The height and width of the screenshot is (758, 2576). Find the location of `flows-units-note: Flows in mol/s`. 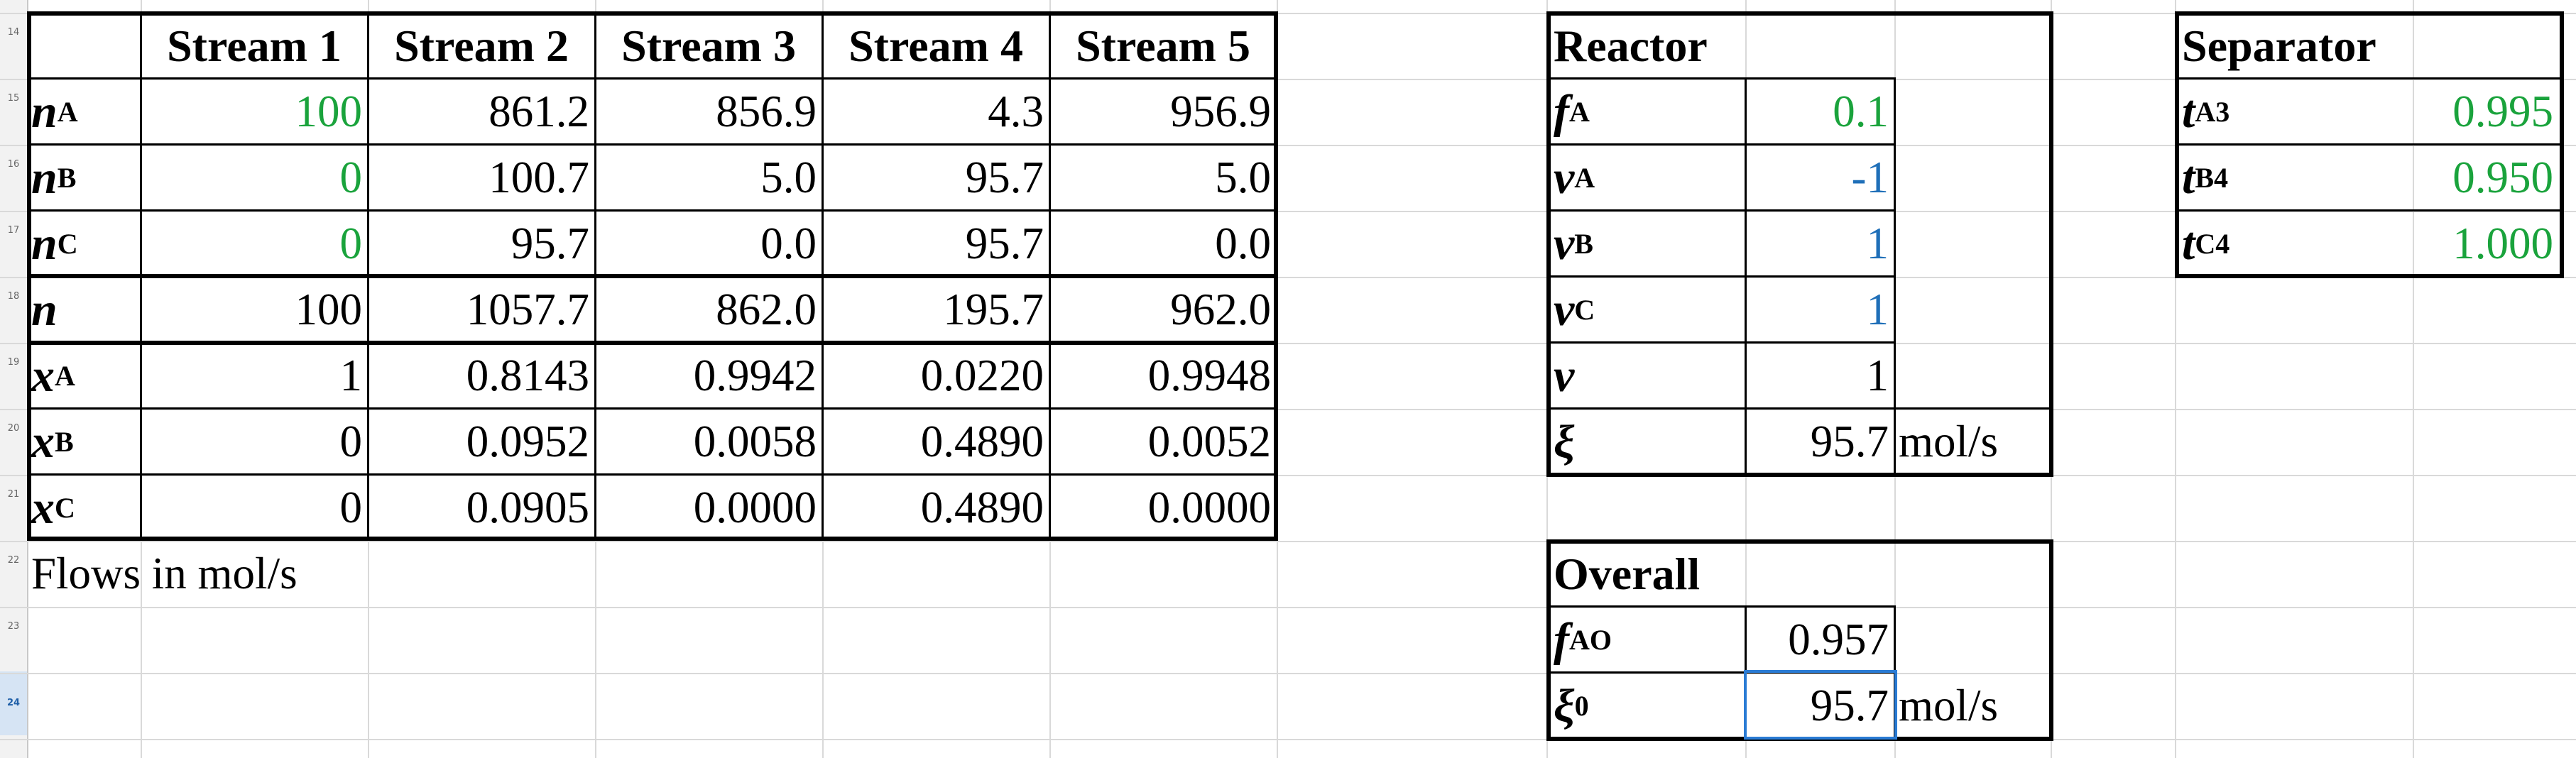

flows-units-note: Flows in mol/s is located at coordinates (164, 573).